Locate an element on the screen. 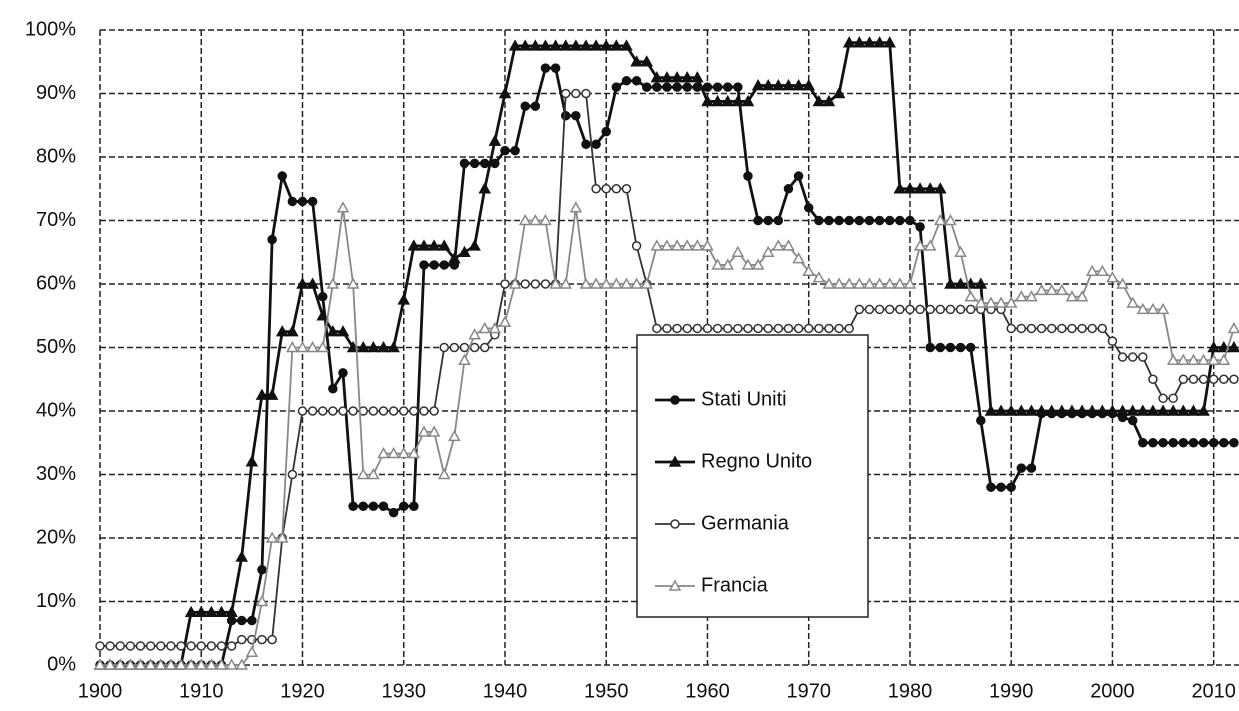 Image resolution: width=1239 pixels, height=711 pixels. x-tick-label: 1990 is located at coordinates (1011, 691).